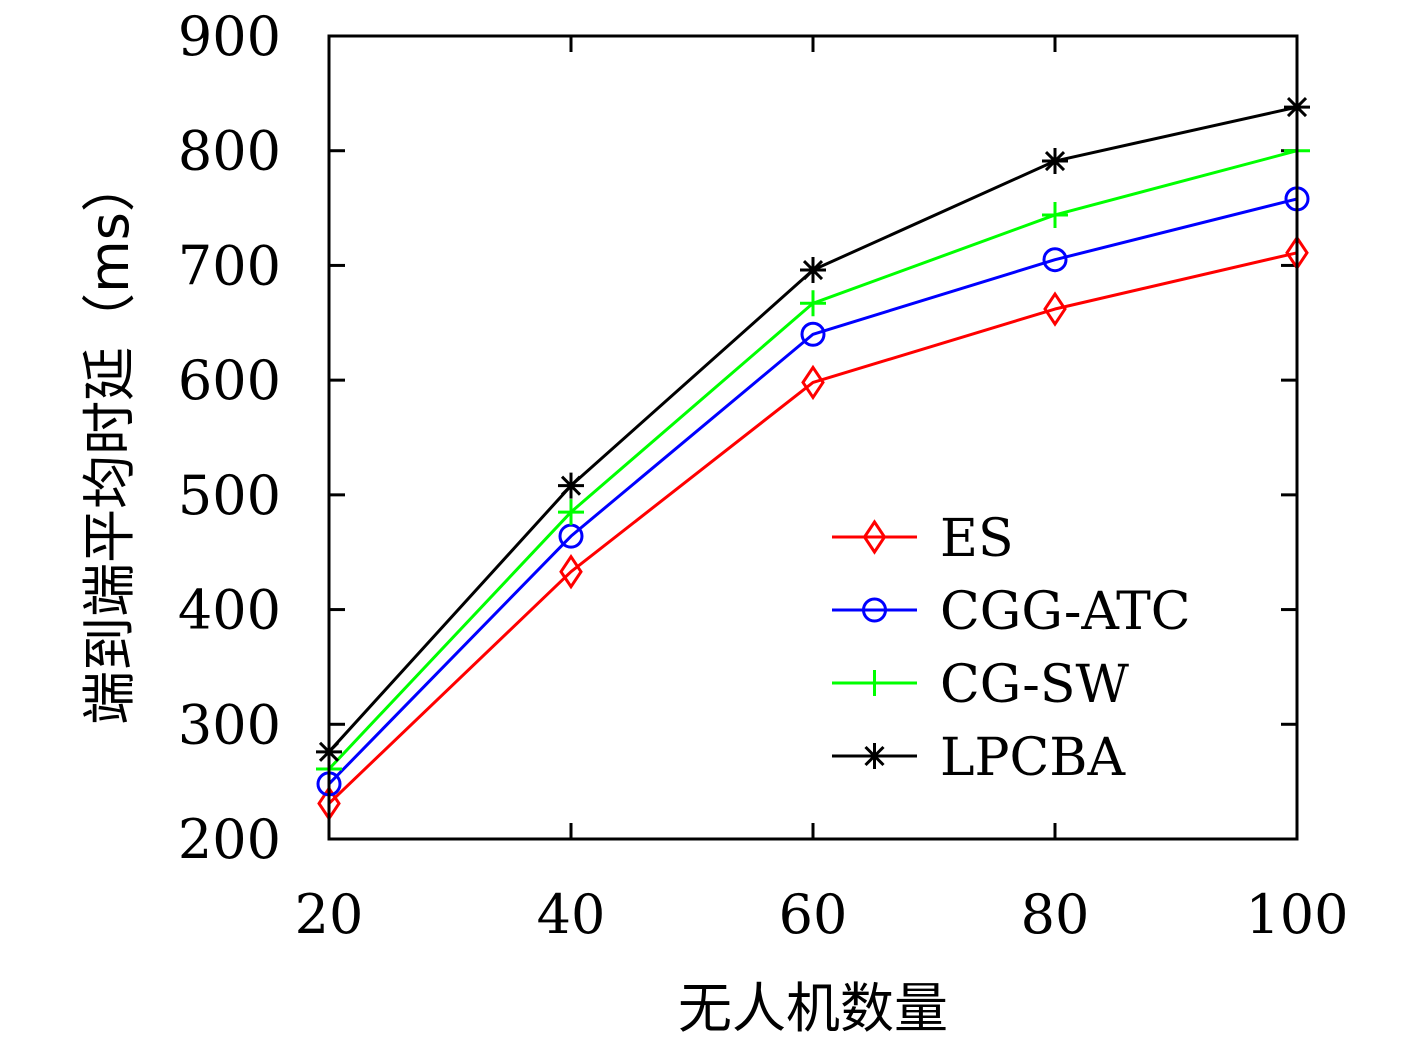 The height and width of the screenshot is (1038, 1417). I want to click on y-tick-label: 900, so click(229, 36).